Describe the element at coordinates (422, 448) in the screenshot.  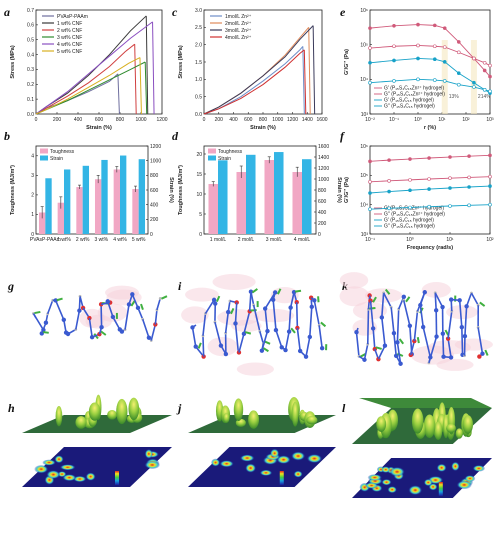
I see `interaction-surface-l` at that location.